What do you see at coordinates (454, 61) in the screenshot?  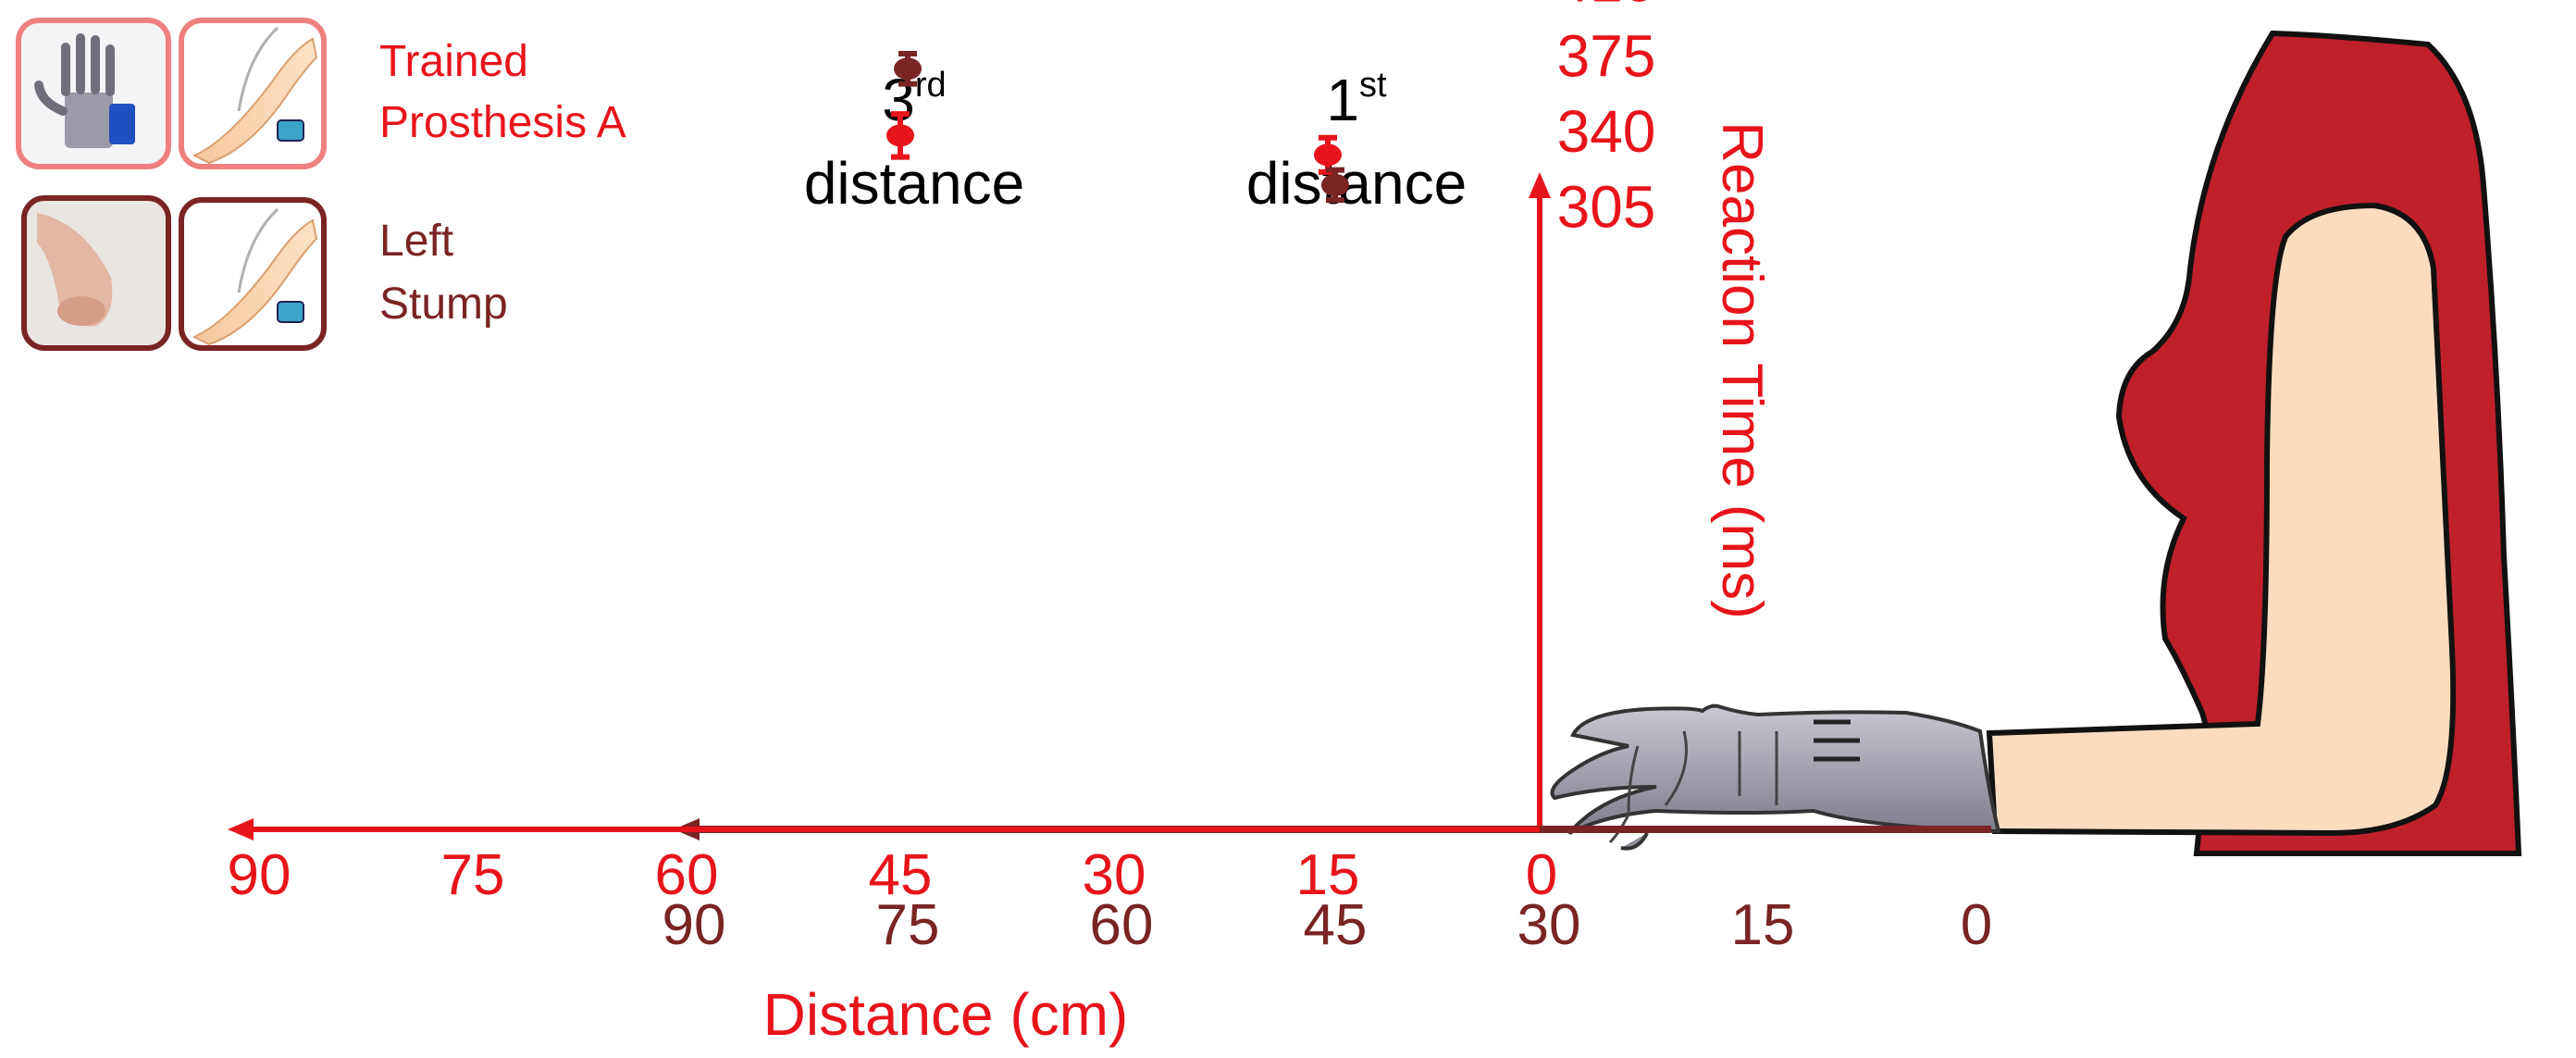 I see `legend-label-prosthesis-line1: Trained` at bounding box center [454, 61].